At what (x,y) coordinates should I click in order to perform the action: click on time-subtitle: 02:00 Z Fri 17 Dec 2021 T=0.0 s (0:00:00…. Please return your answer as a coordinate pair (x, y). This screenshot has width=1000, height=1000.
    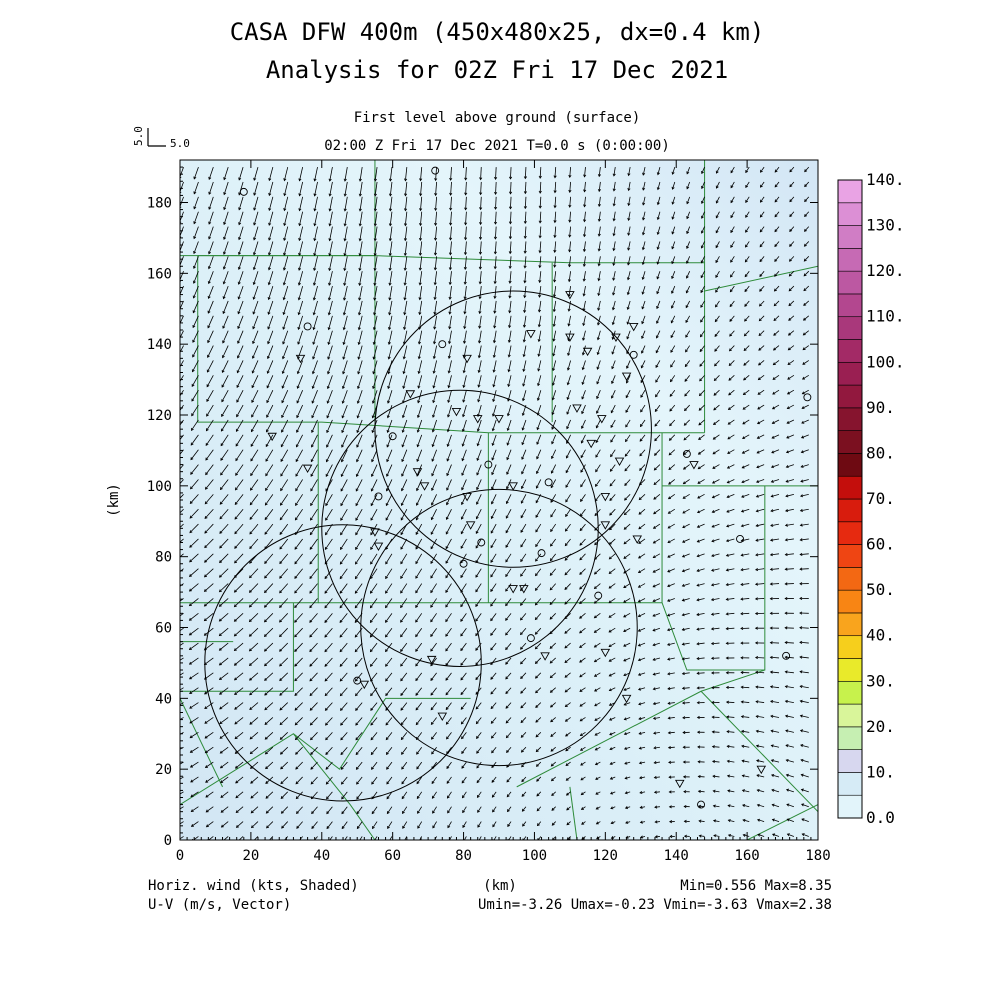
    Looking at the image, I should click on (497, 146).